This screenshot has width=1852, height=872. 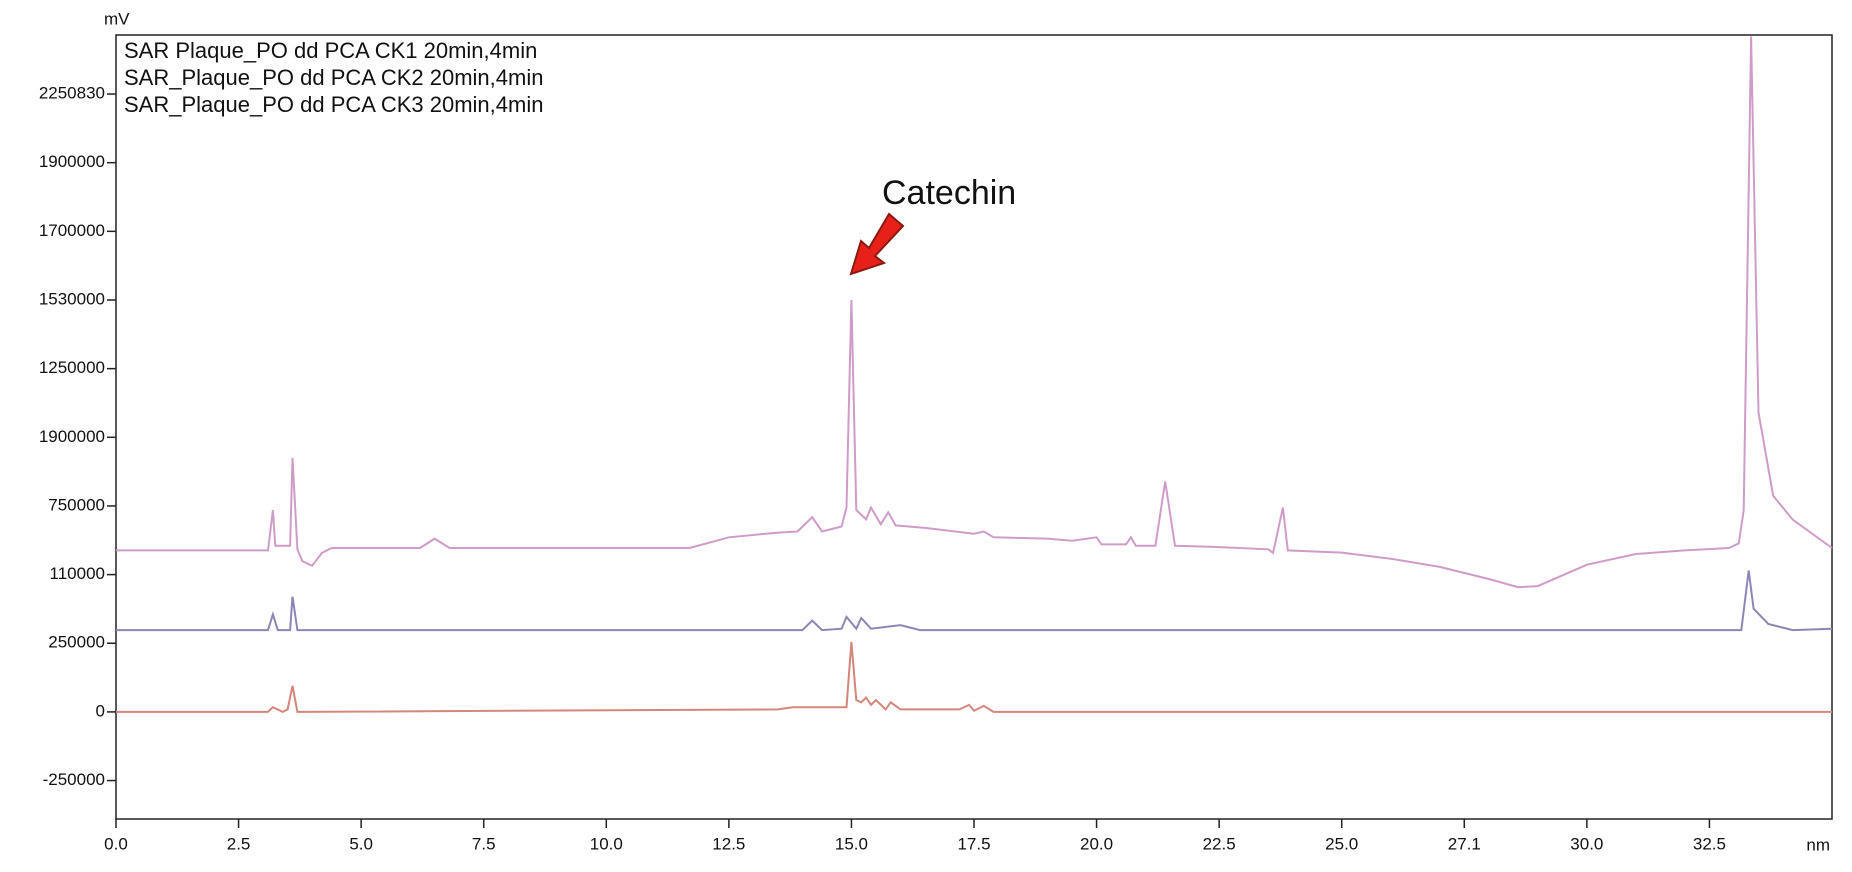 What do you see at coordinates (76, 642) in the screenshot?
I see `y-tick-label: 250000` at bounding box center [76, 642].